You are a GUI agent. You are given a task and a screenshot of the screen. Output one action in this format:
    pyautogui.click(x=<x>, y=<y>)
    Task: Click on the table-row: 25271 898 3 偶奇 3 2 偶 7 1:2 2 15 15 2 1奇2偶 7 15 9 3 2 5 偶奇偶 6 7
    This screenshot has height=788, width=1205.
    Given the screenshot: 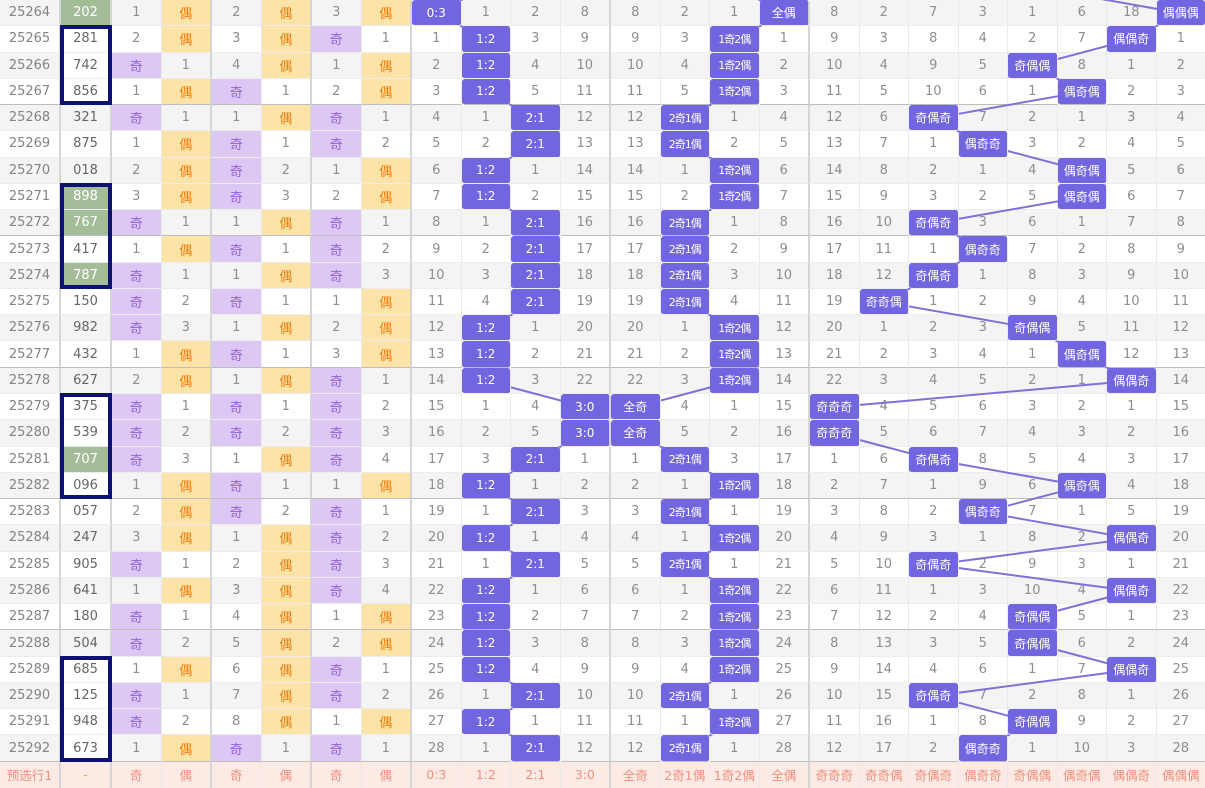 What is the action you would take?
    pyautogui.click(x=602, y=197)
    